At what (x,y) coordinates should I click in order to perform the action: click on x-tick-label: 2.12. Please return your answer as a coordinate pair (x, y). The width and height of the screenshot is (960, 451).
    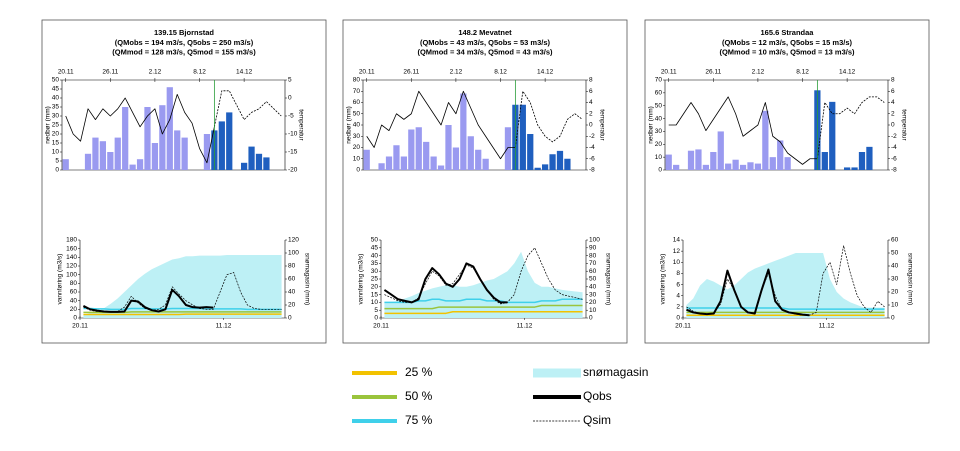
    Looking at the image, I should click on (758, 72).